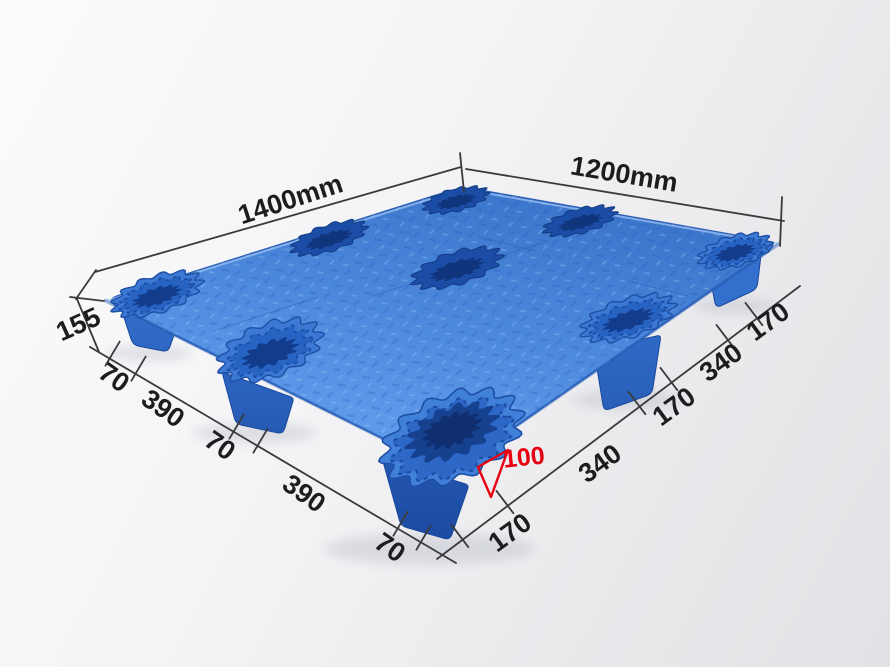 This screenshot has width=890, height=667. What do you see at coordinates (524, 458) in the screenshot?
I see `dim-label-foot-height: 100` at bounding box center [524, 458].